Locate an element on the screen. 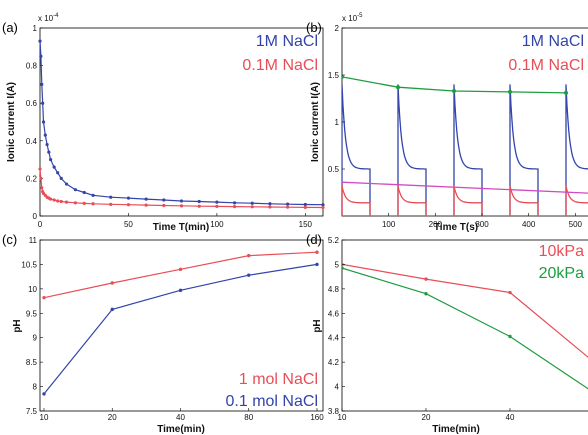 This screenshot has height=435, width=588. panel-c-xtick-label: 10 is located at coordinates (44, 417).